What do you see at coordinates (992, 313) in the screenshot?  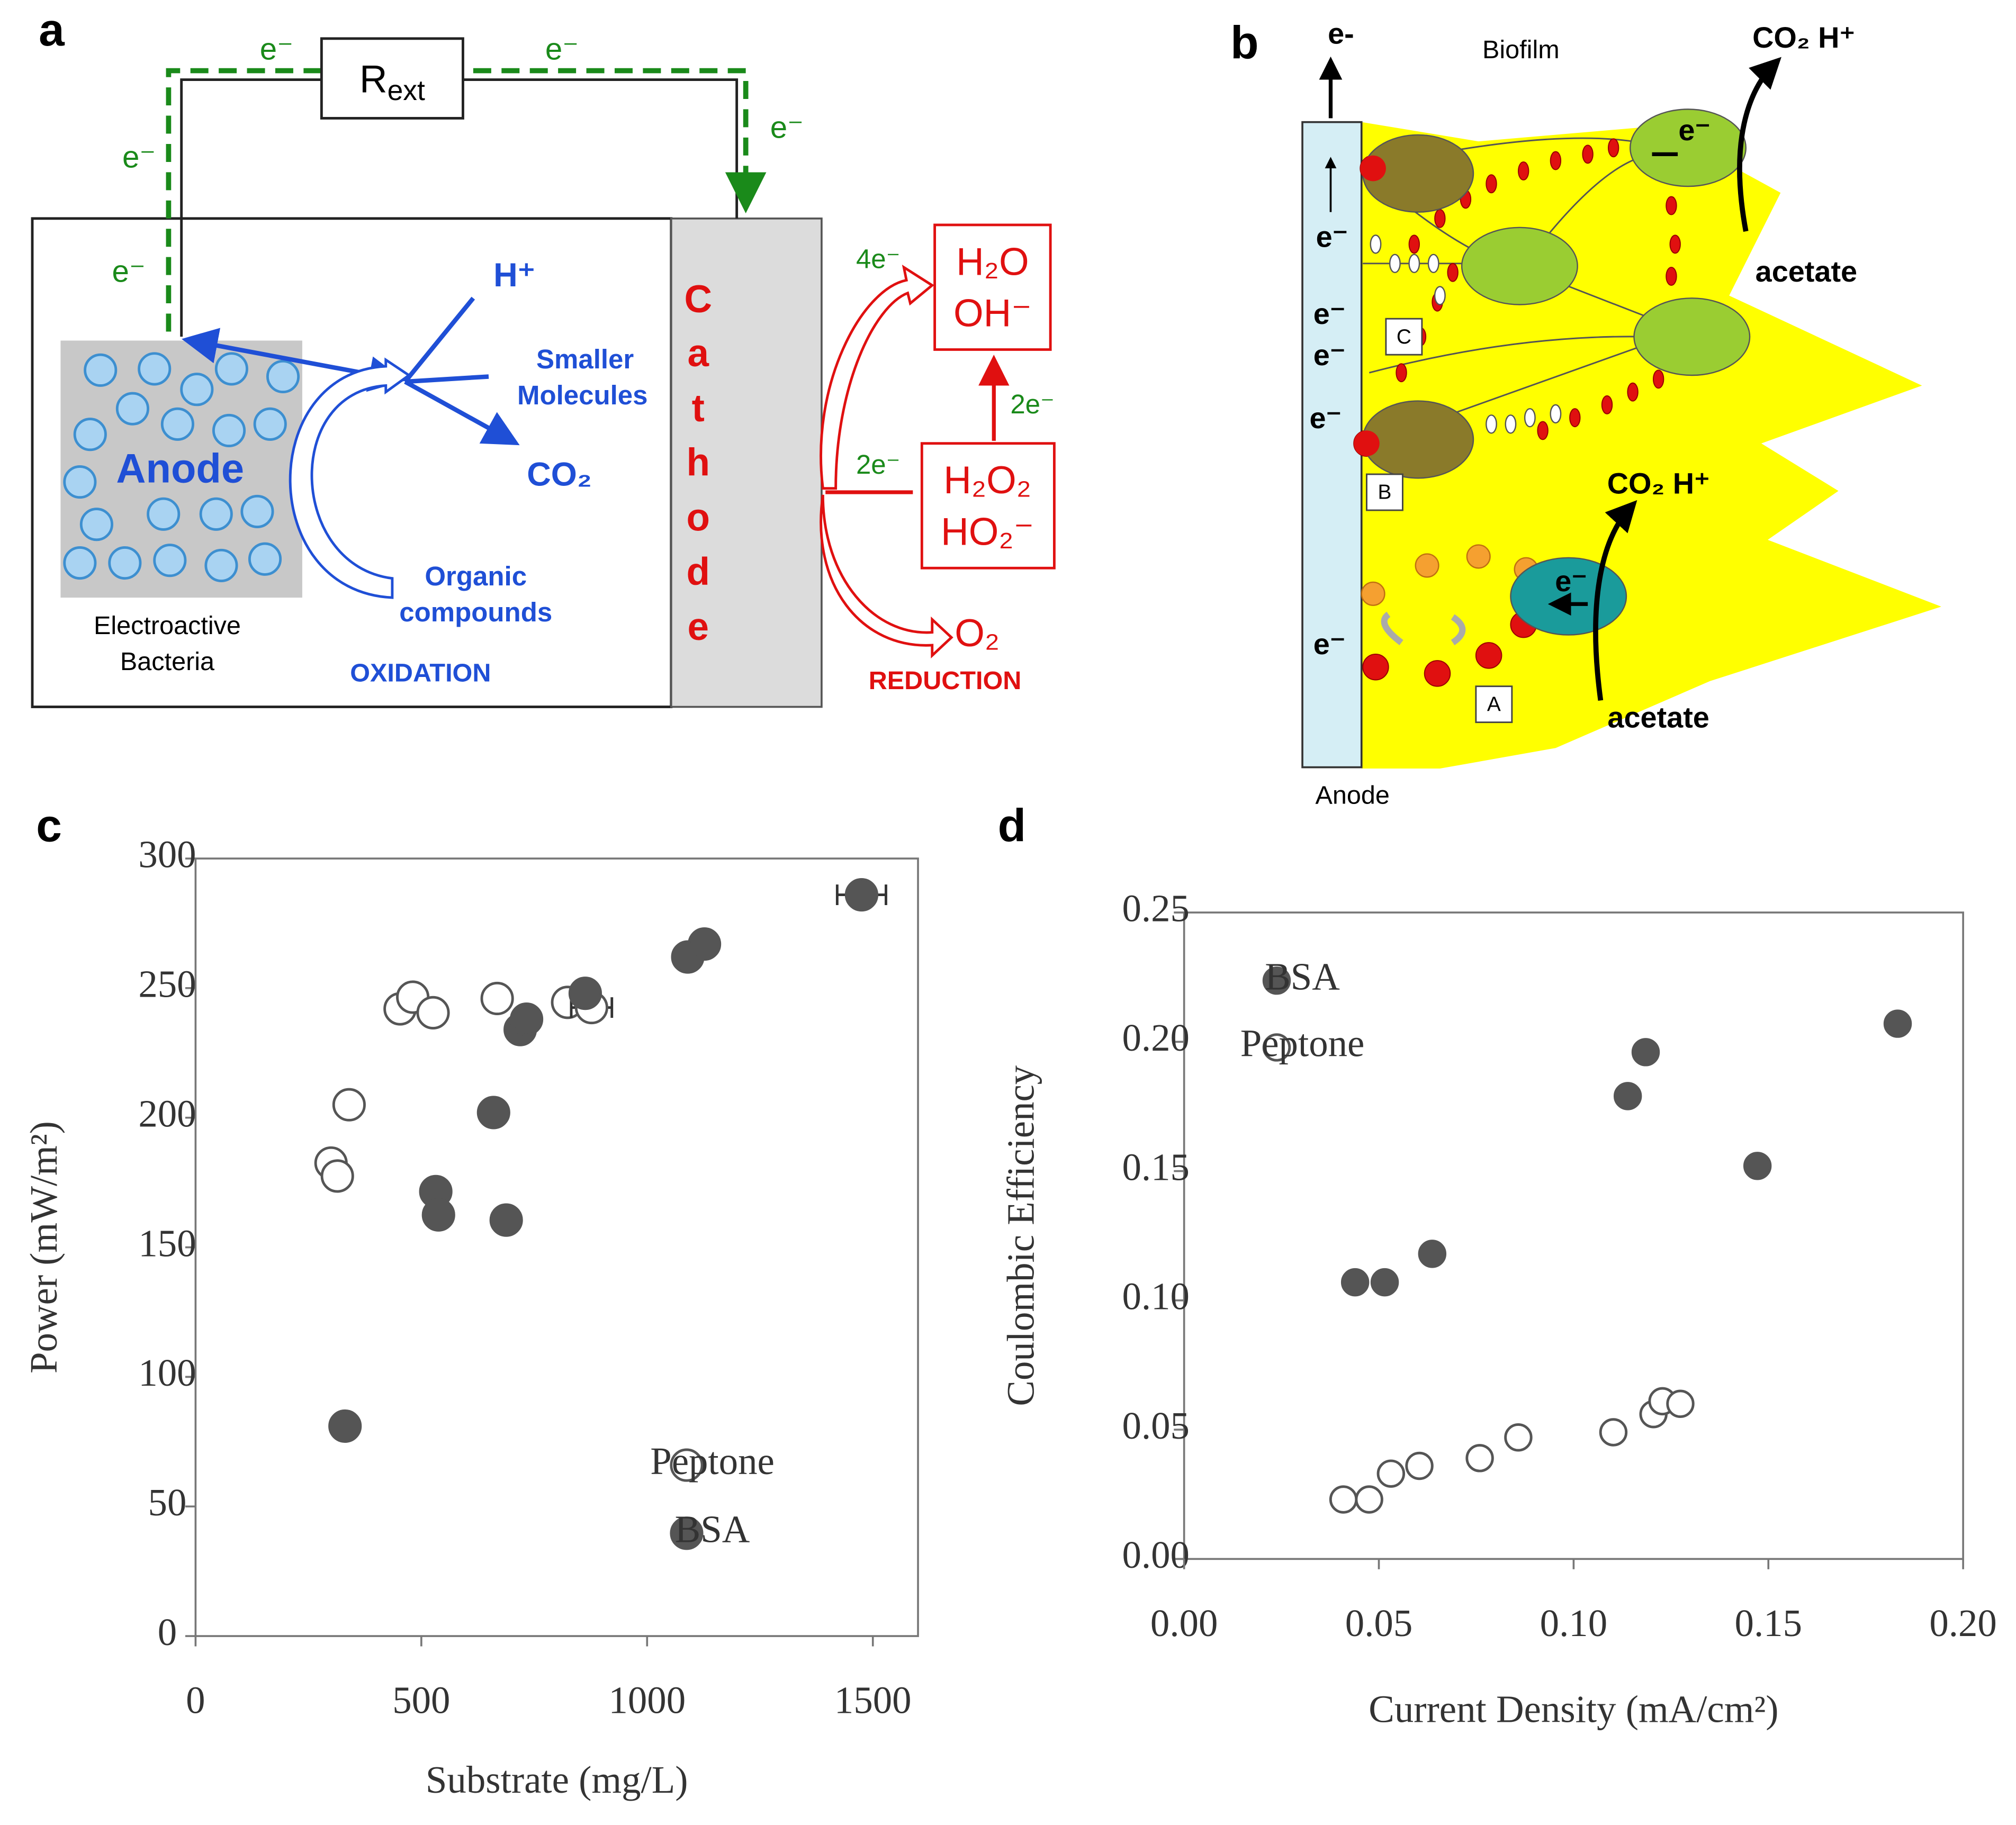 I see `water-label: OH⁻` at bounding box center [992, 313].